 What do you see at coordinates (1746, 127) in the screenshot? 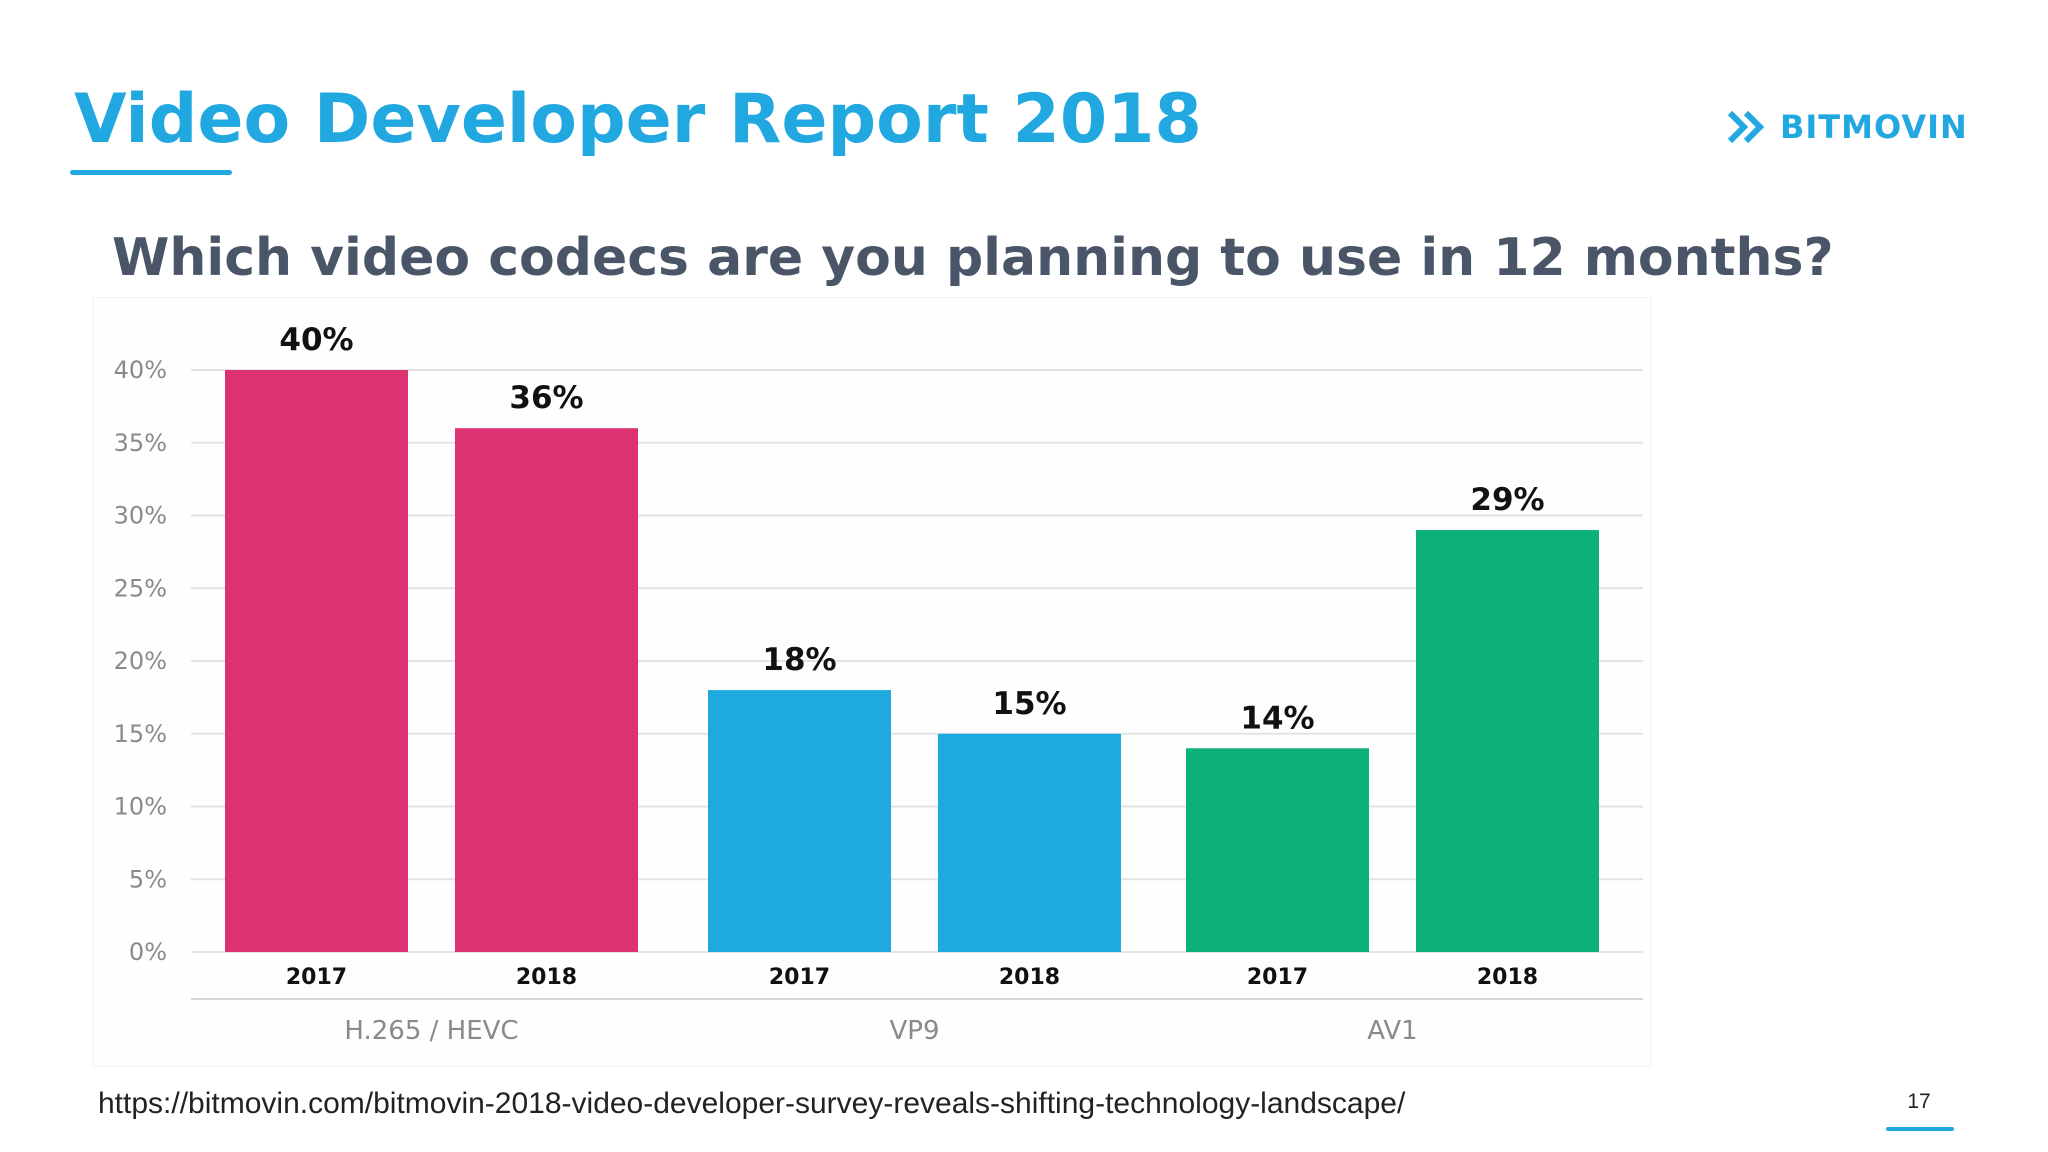
I see `double-chevron-right-icon` at bounding box center [1746, 127].